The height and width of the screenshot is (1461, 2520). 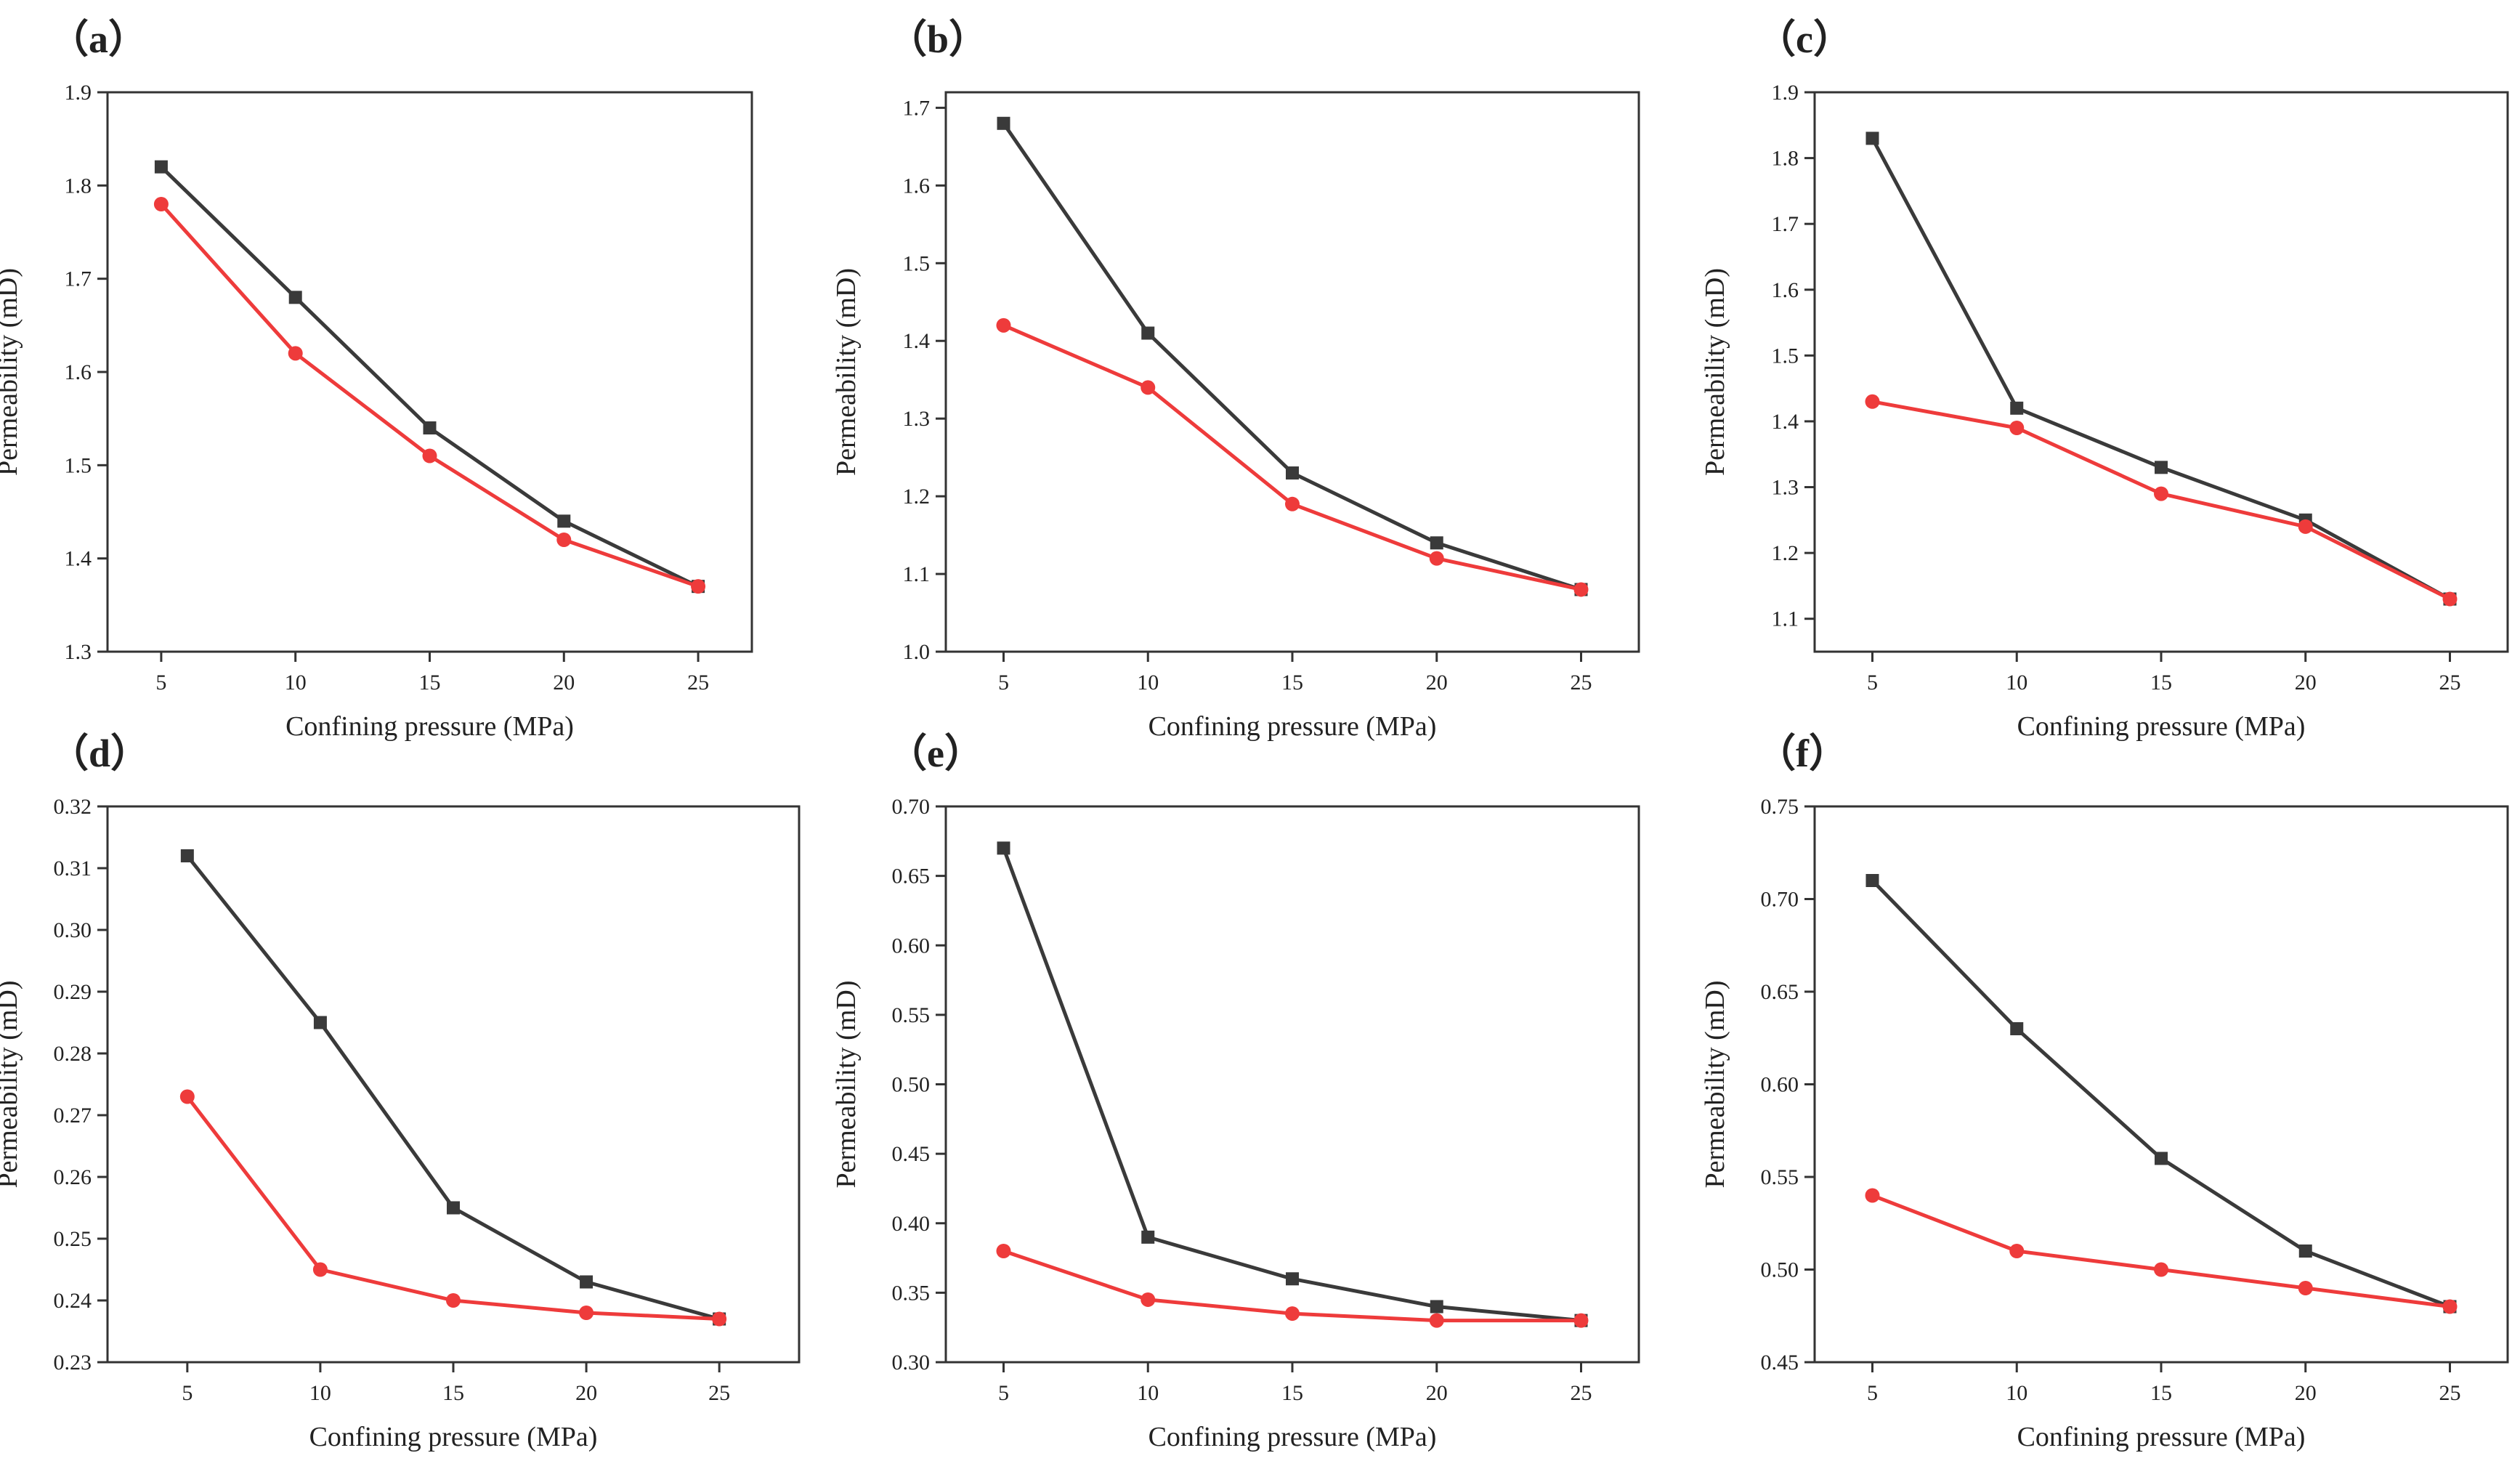 What do you see at coordinates (1785, 553) in the screenshot?
I see `y-tick-label: 1.2` at bounding box center [1785, 553].